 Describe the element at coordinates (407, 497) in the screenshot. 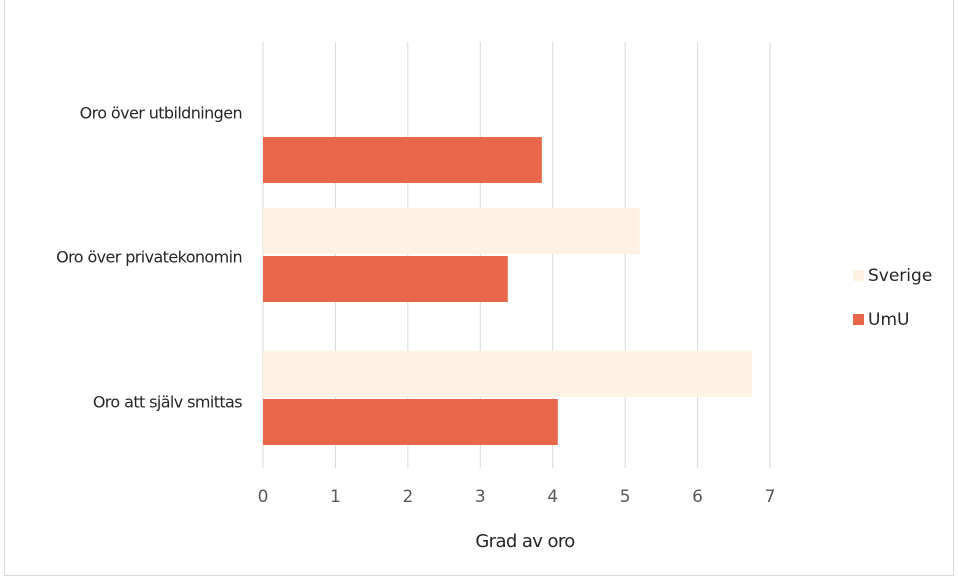

I see `x-tick-label: 2` at that location.